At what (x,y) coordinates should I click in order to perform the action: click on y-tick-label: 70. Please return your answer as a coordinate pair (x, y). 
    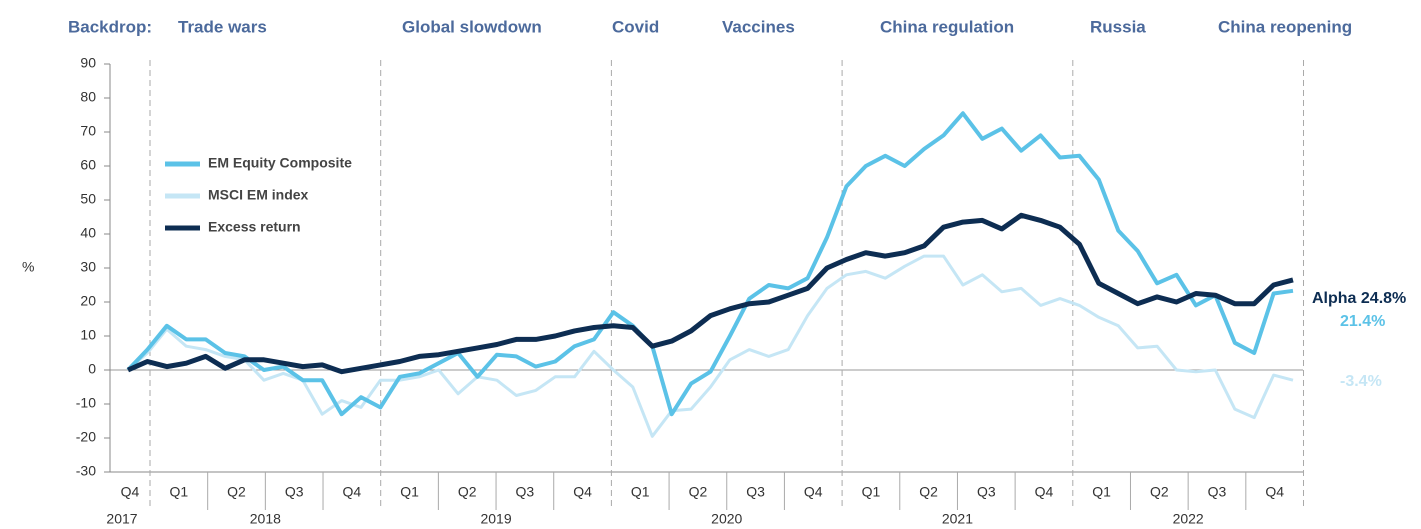
    Looking at the image, I should click on (88, 131).